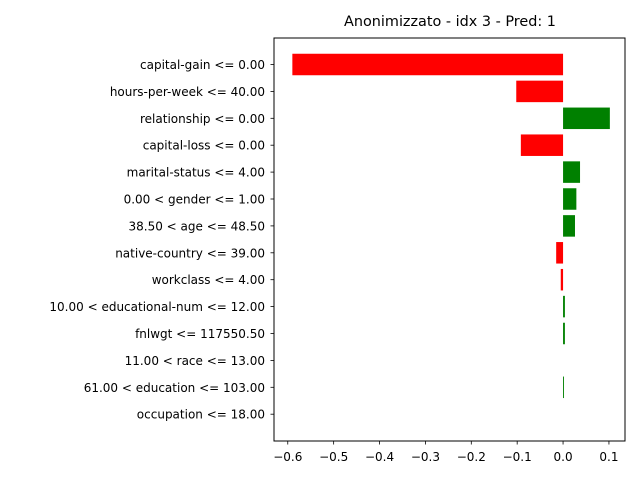 This screenshot has width=640, height=480. Describe the element at coordinates (333, 457) in the screenshot. I see `x-tick-label: −0.5` at that location.